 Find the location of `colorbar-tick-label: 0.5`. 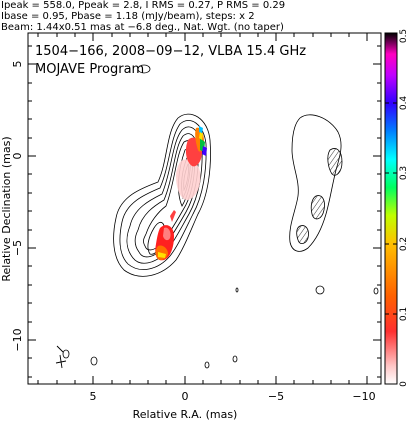

colorbar-tick-label: 0.5 is located at coordinates (404, 36).